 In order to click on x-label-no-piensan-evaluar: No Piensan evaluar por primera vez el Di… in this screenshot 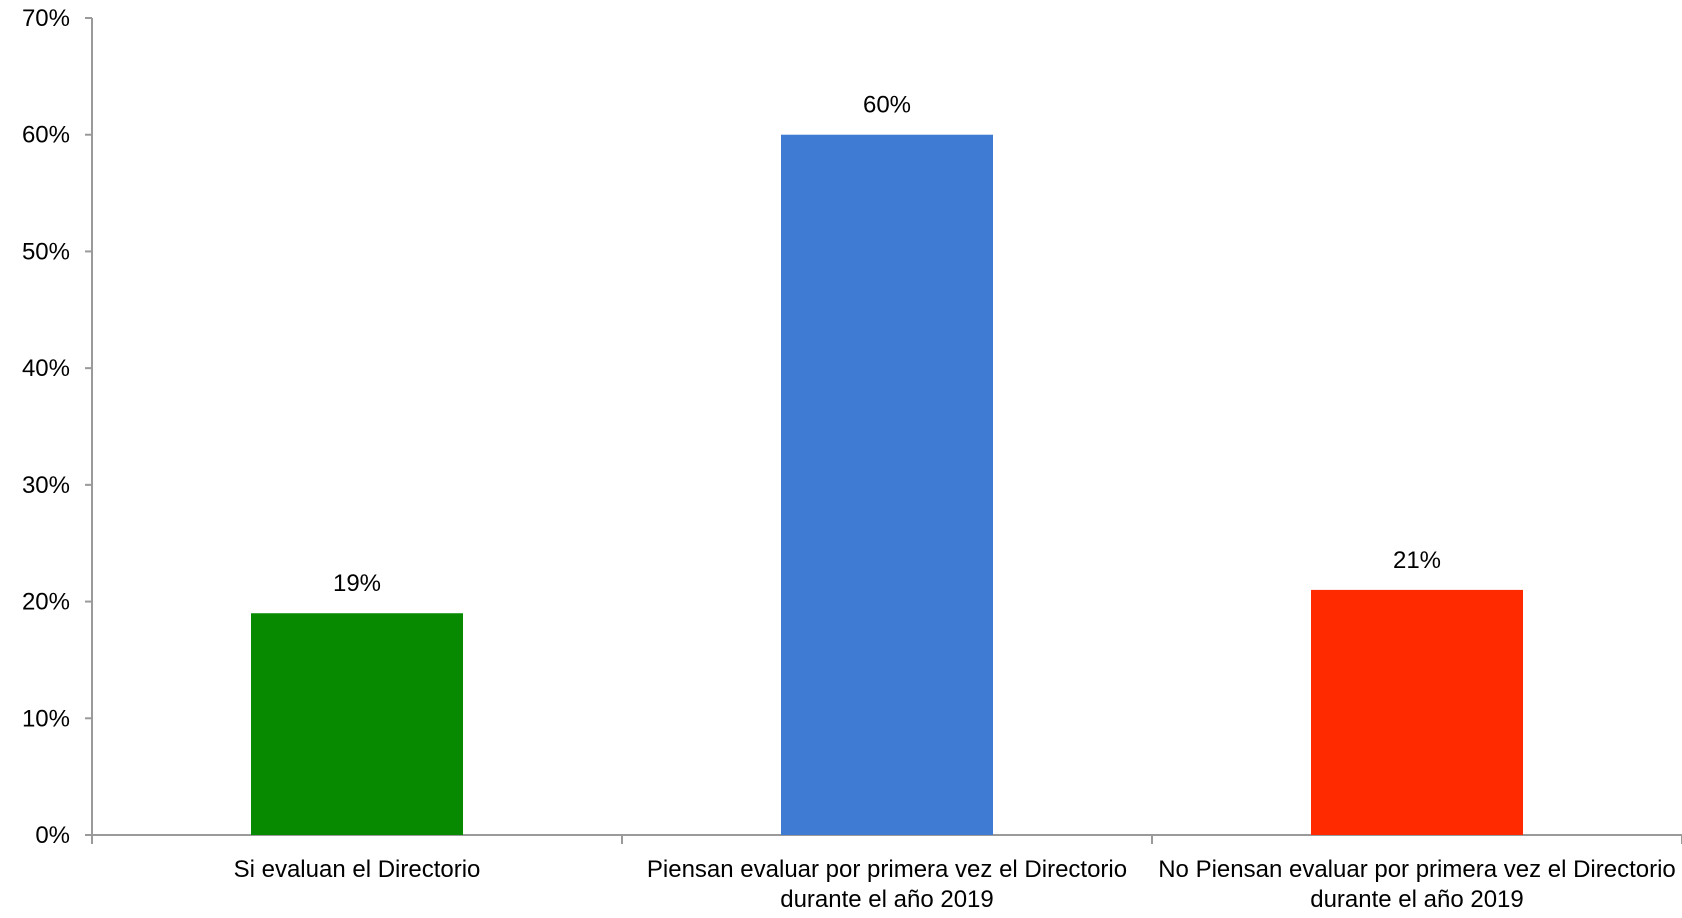, I will do `click(1417, 884)`.